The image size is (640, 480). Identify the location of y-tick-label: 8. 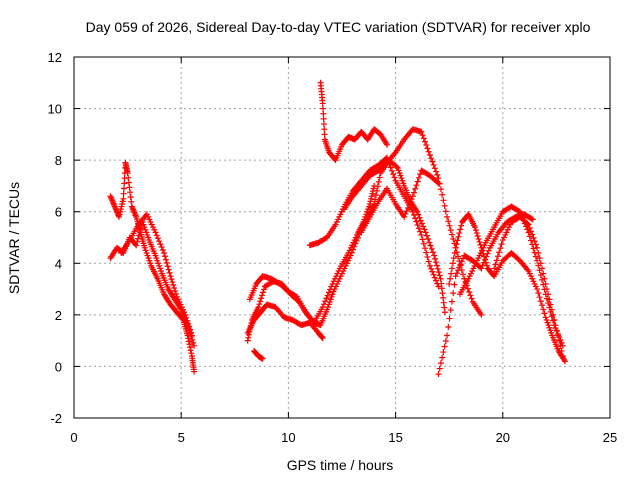
(58, 160).